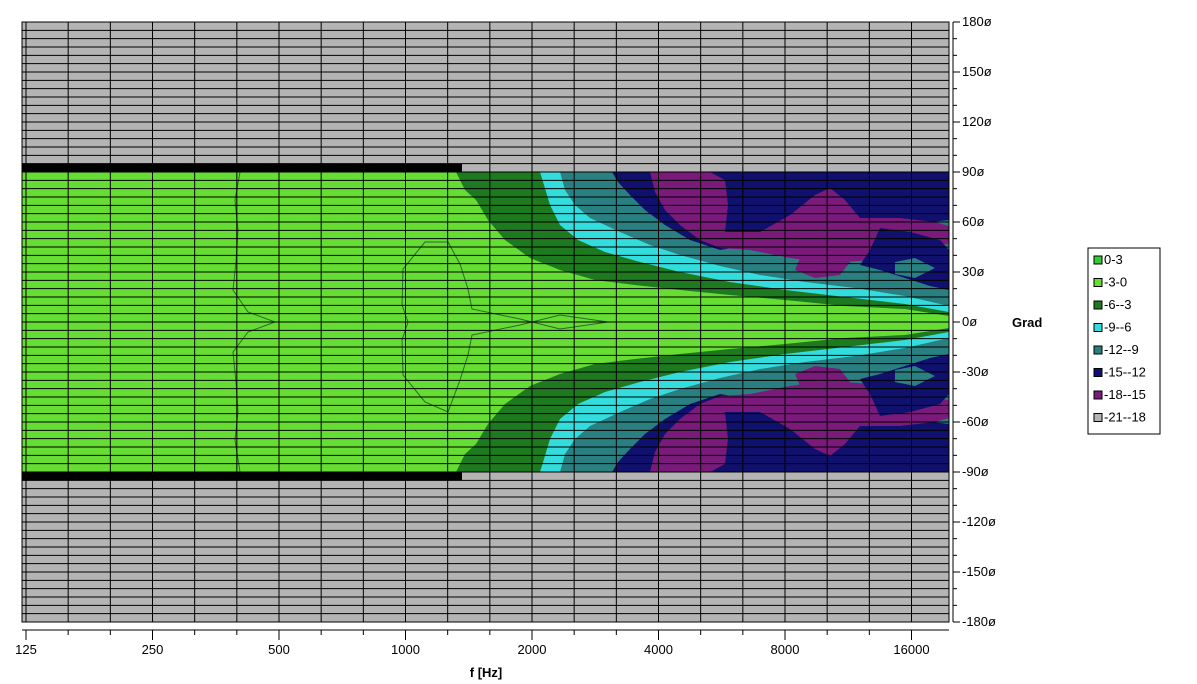 The height and width of the screenshot is (684, 1197). I want to click on y-tick-label: 60ø, so click(973, 221).